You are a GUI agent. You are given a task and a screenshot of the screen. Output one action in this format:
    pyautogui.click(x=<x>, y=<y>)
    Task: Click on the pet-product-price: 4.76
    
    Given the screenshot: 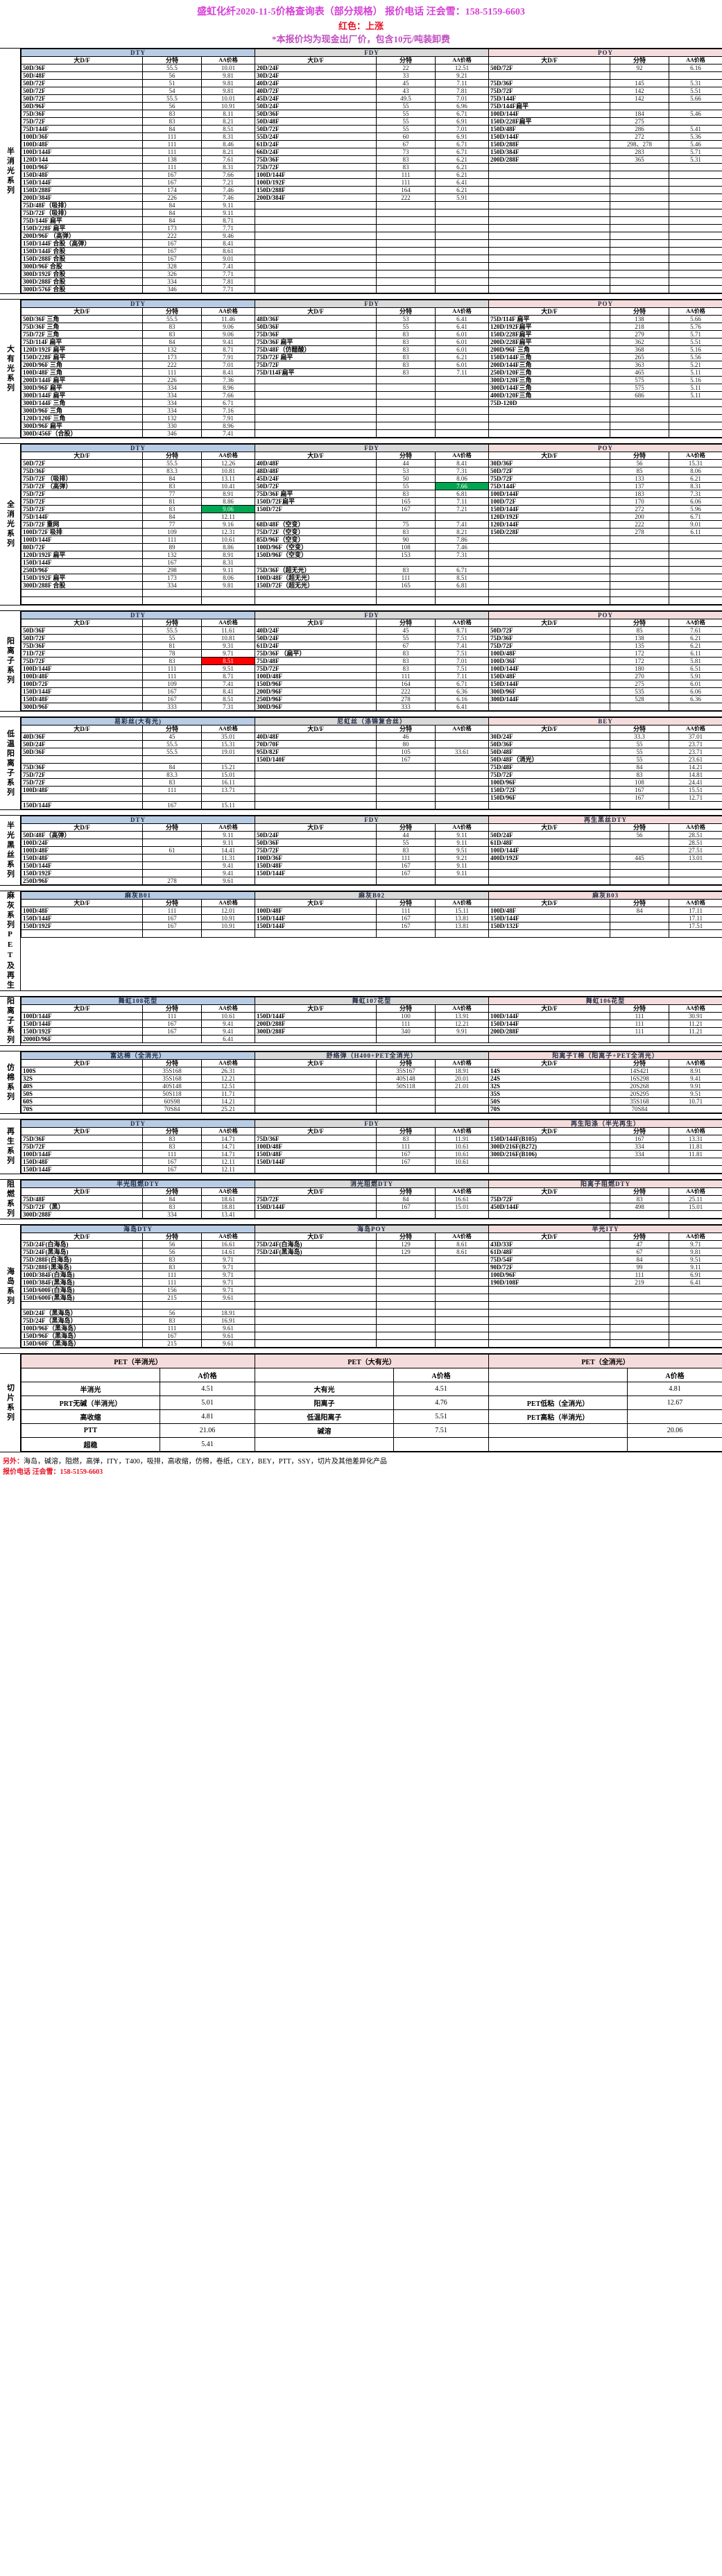 What is the action you would take?
    pyautogui.click(x=441, y=1403)
    